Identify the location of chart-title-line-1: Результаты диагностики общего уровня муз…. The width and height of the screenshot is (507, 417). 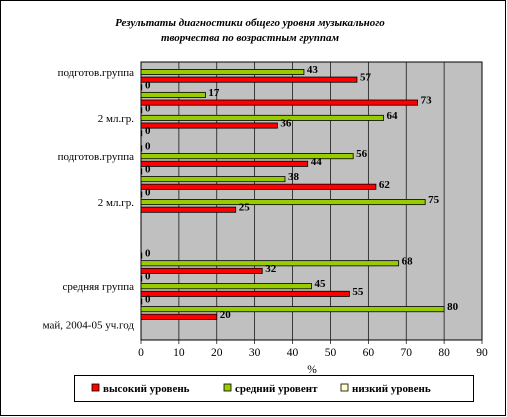
(250, 23).